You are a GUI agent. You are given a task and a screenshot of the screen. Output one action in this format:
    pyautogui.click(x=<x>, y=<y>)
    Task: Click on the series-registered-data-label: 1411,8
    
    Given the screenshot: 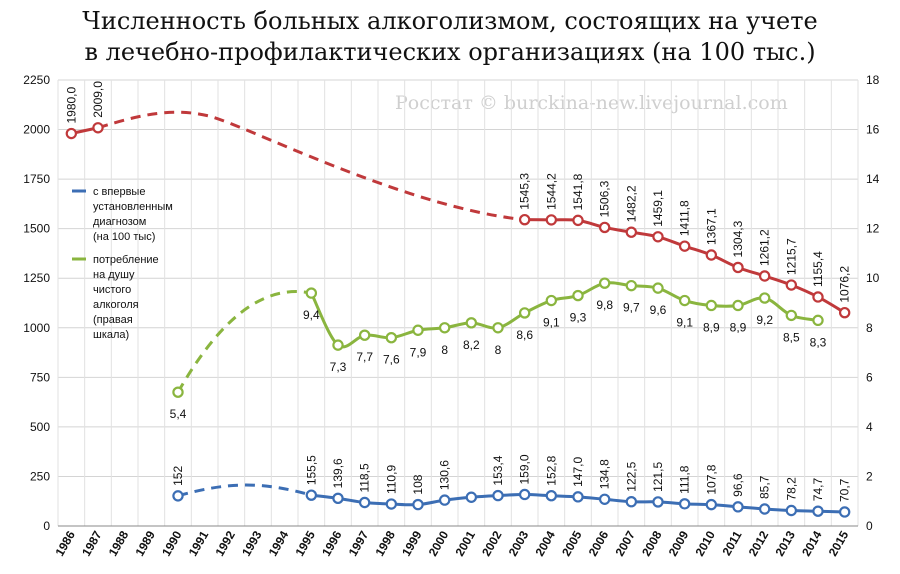 What is the action you would take?
    pyautogui.click(x=685, y=218)
    